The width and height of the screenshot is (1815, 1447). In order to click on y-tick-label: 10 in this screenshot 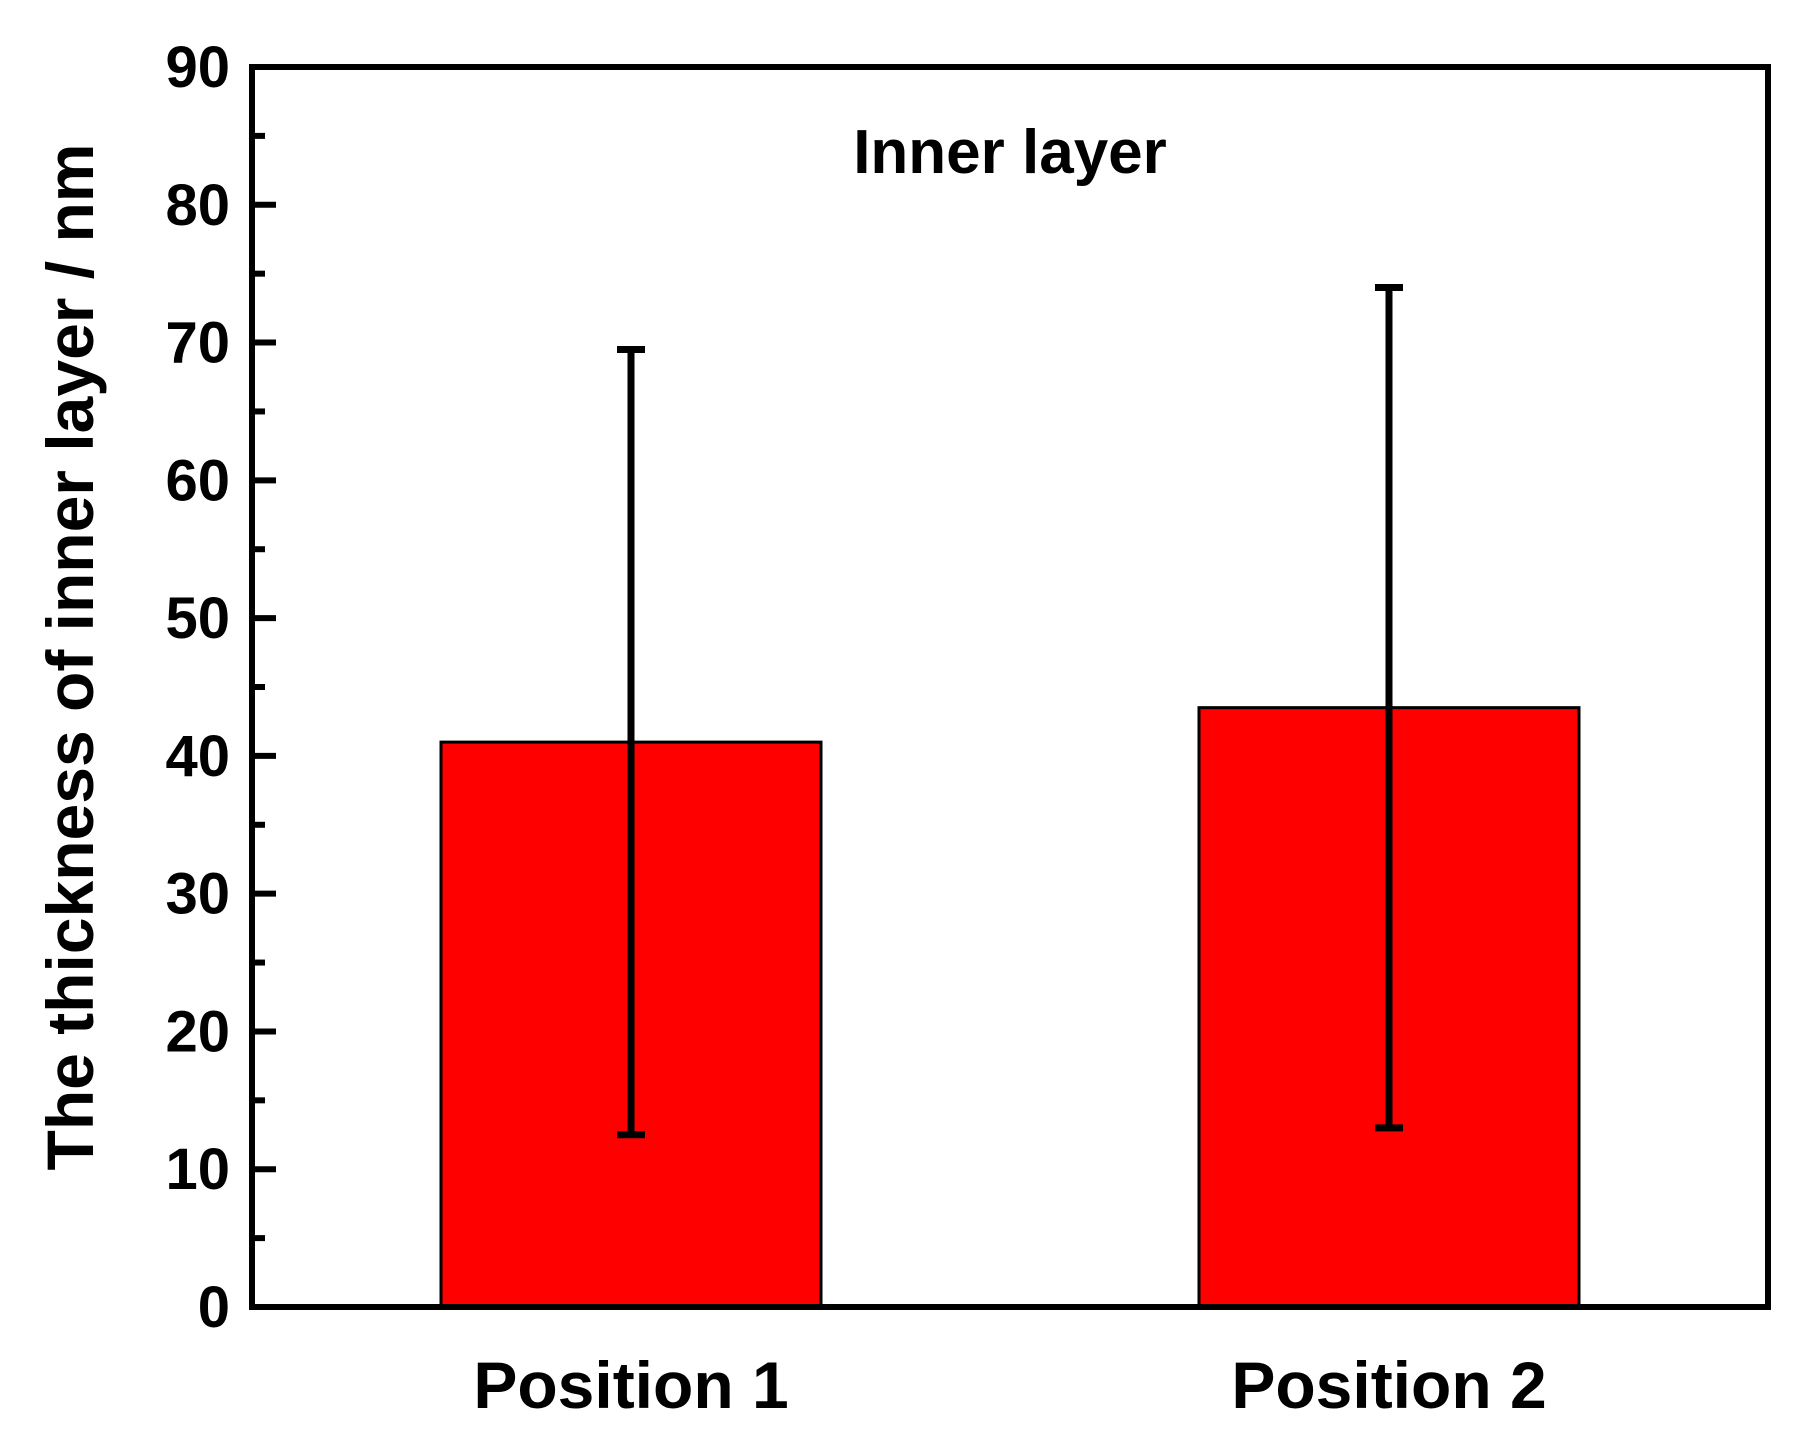, I will do `click(197, 1169)`.